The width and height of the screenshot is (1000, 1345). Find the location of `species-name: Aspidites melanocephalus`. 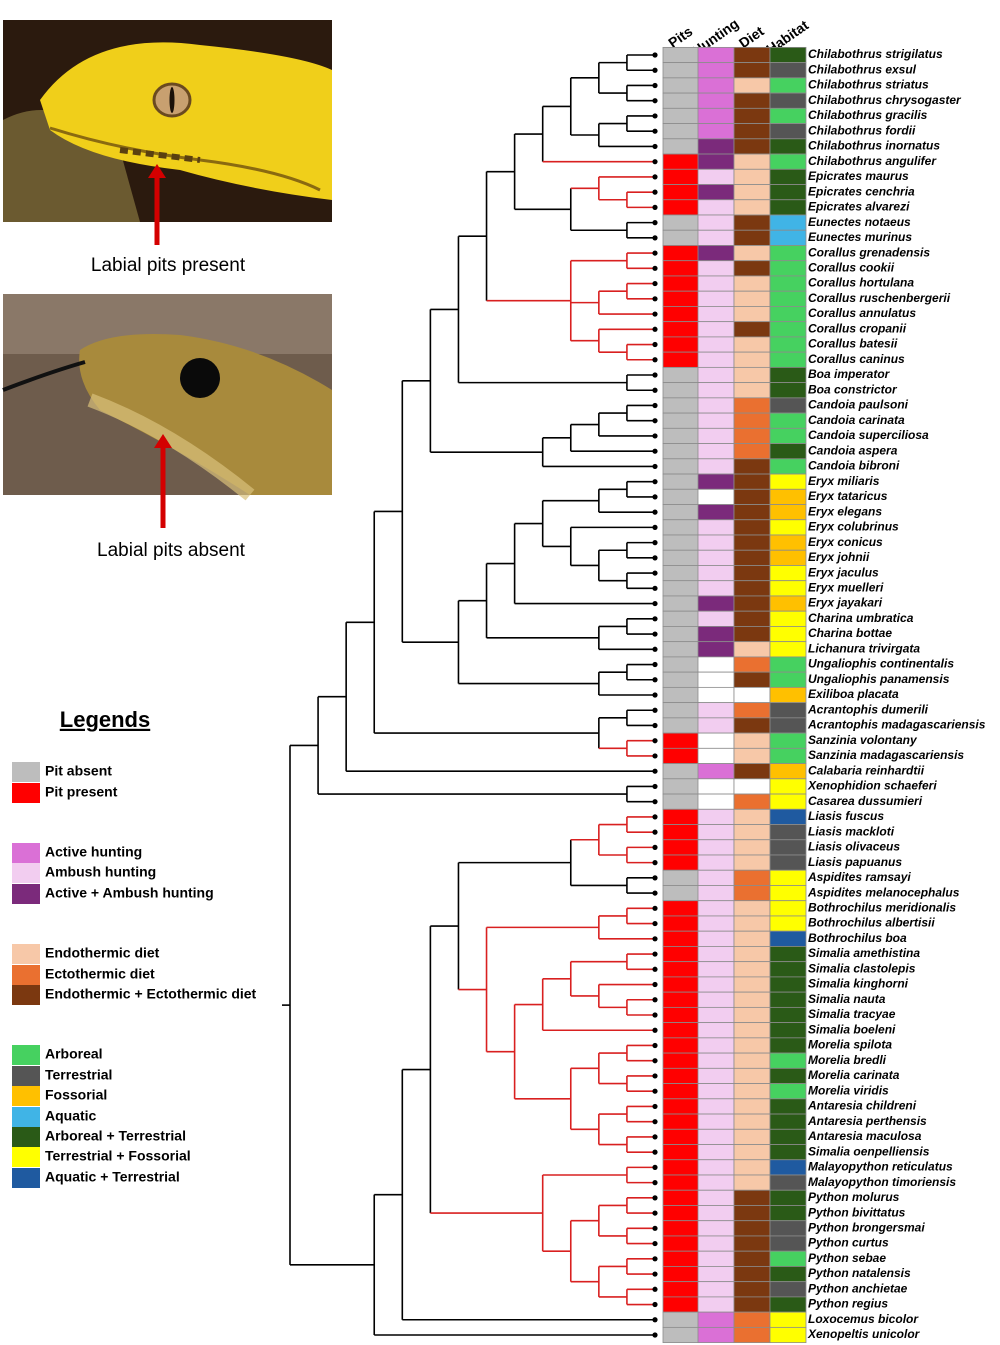

species-name: Aspidites melanocephalus is located at coordinates (883, 892).